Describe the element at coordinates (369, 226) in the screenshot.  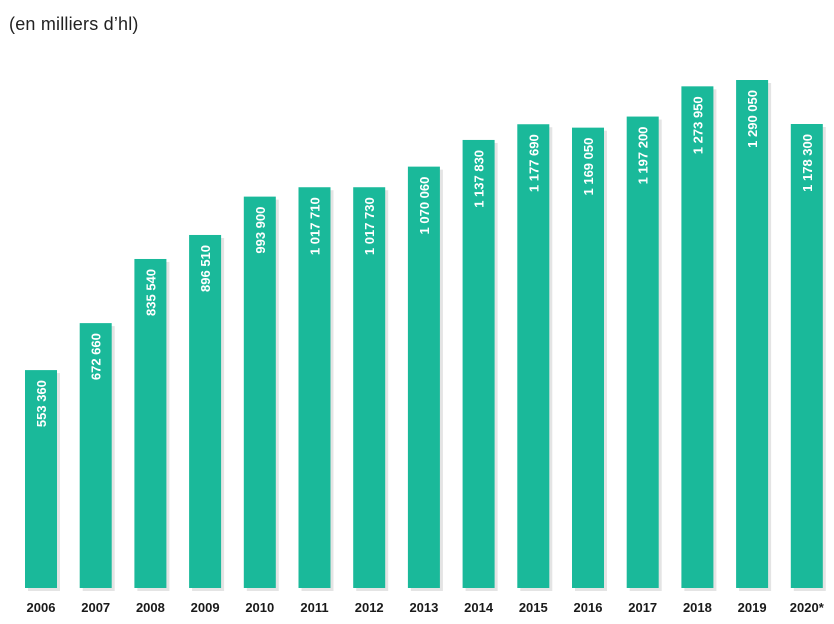
I see `bar-value-label: 1 017 730` at that location.